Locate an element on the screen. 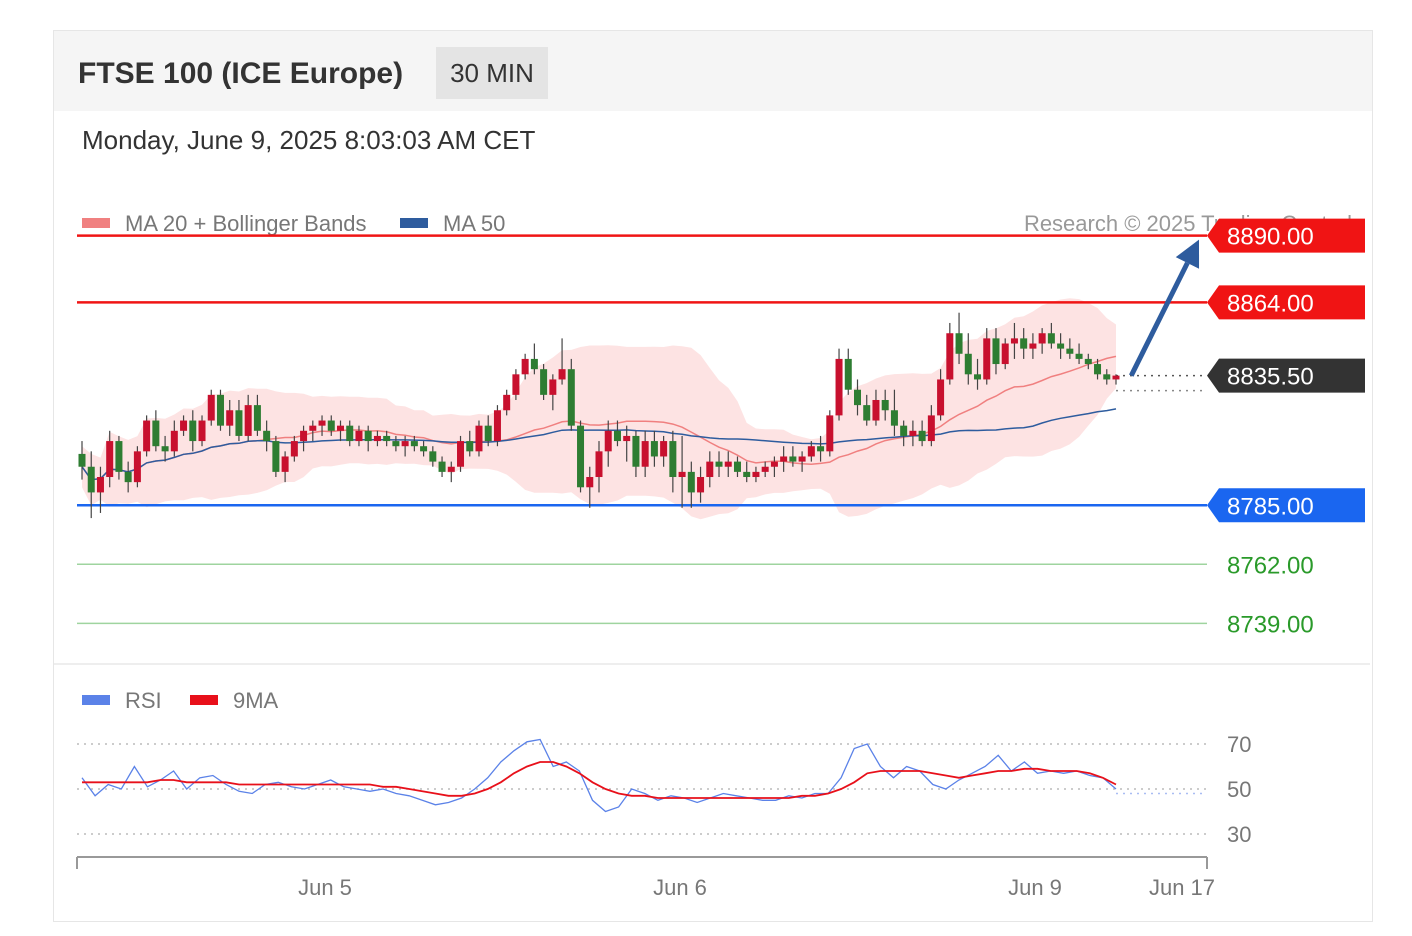  legend-rsi-label: RSI is located at coordinates (143, 700).